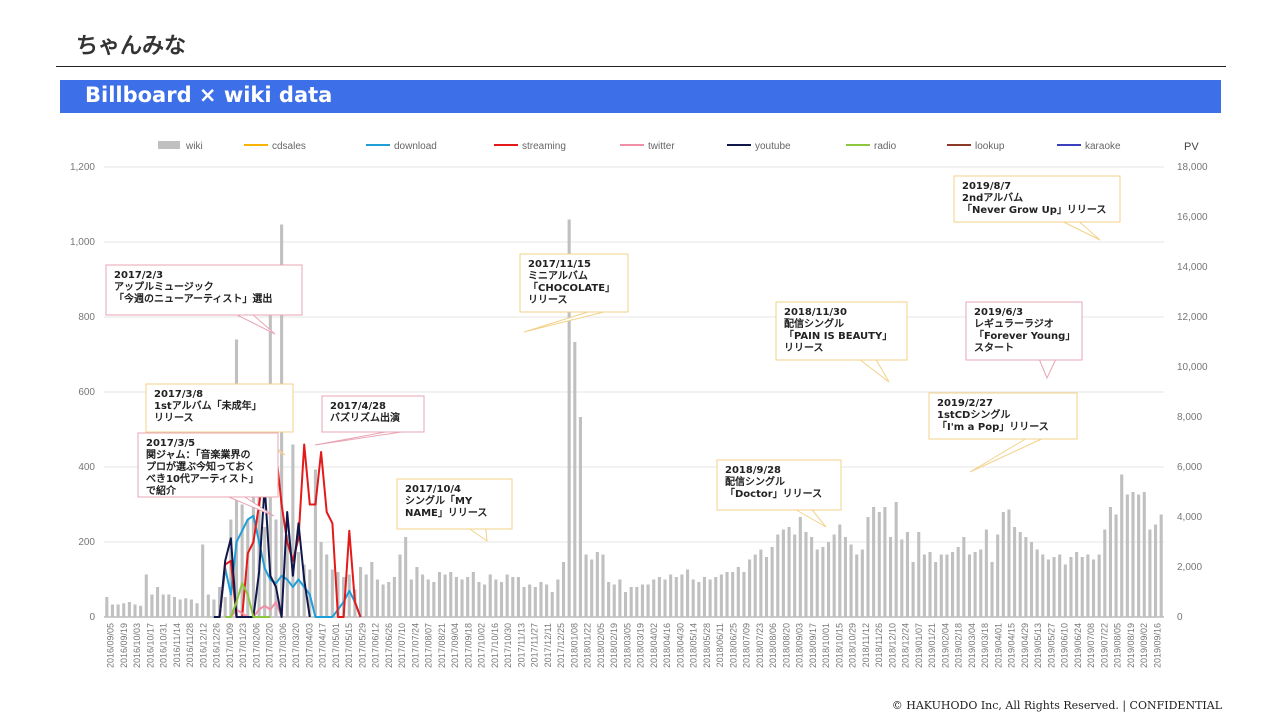  Describe the element at coordinates (667, 645) in the screenshot. I see `x-tick-label: 2018/04/16` at that location.